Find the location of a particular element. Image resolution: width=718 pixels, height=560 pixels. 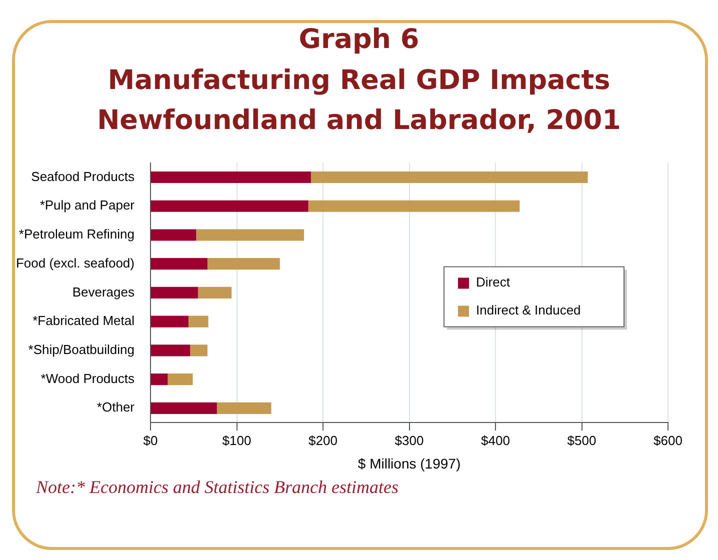

x-tick-label: $200 is located at coordinates (323, 440).